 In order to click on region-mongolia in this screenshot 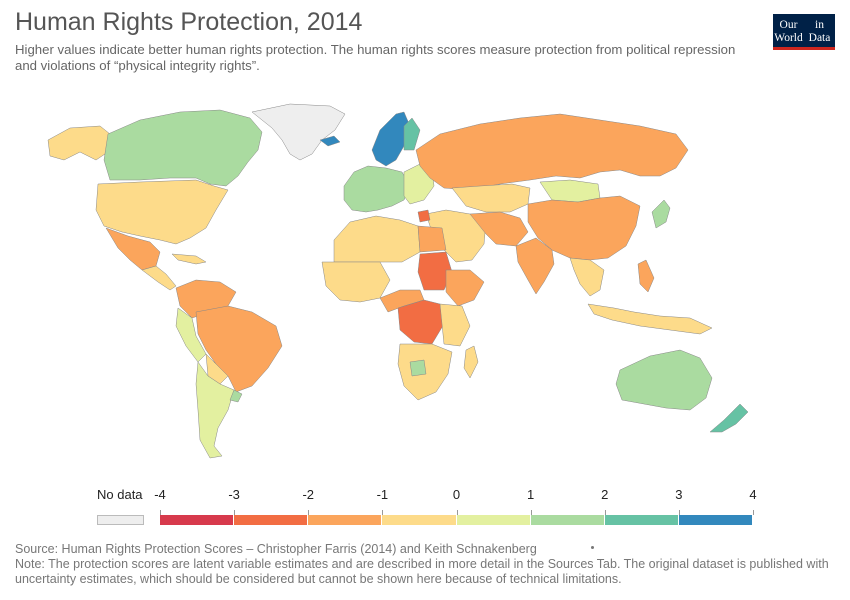, I will do `click(570, 191)`.